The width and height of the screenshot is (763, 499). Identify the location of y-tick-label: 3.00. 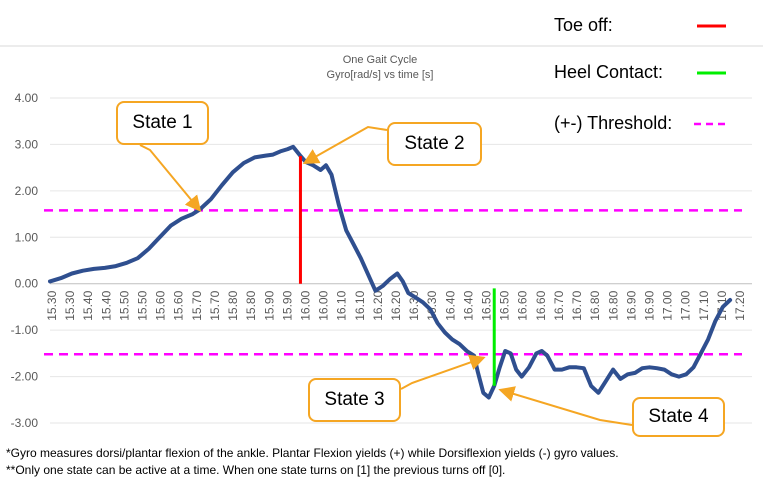
(27, 144).